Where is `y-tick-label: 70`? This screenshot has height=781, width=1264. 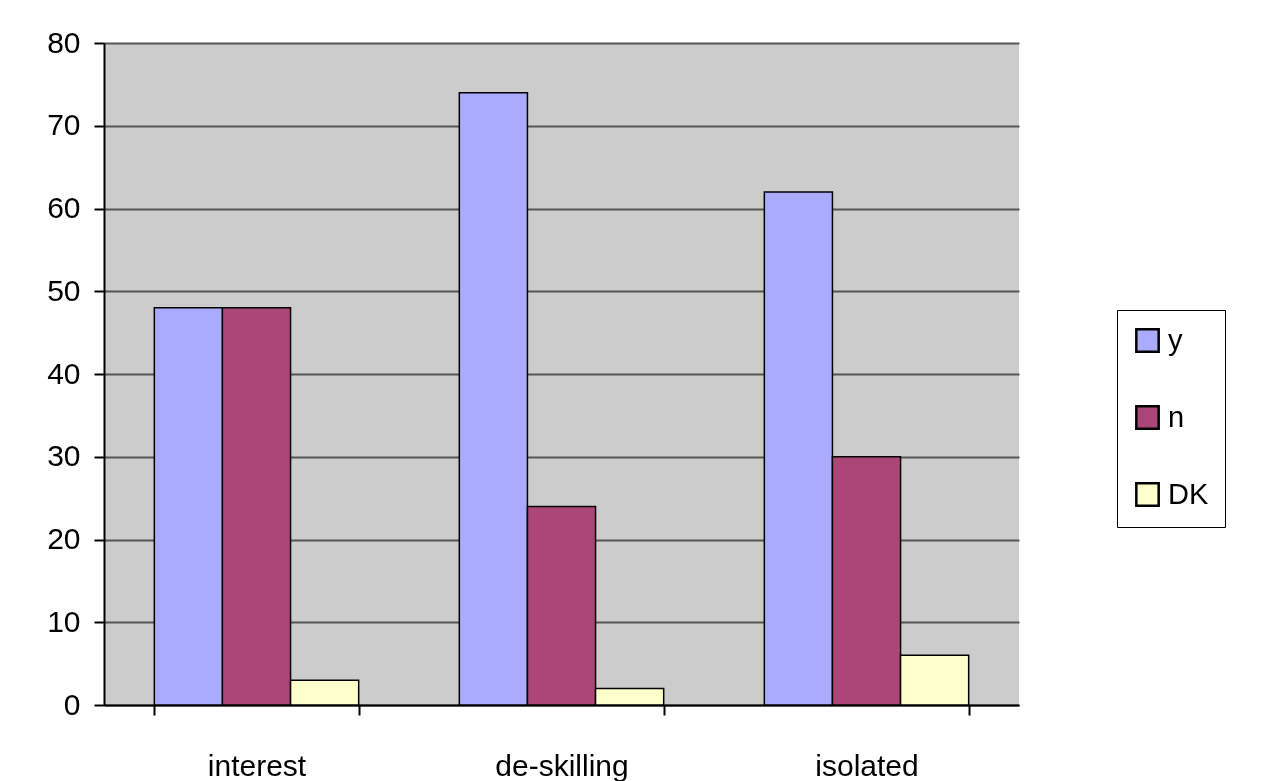 y-tick-label: 70 is located at coordinates (64, 125).